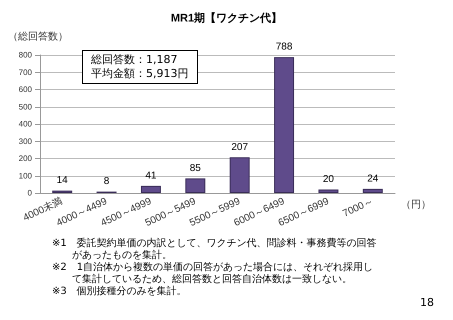 The width and height of the screenshot is (453, 320). Describe the element at coordinates (30, 193) in the screenshot. I see `y-tick-label: 0` at that location.